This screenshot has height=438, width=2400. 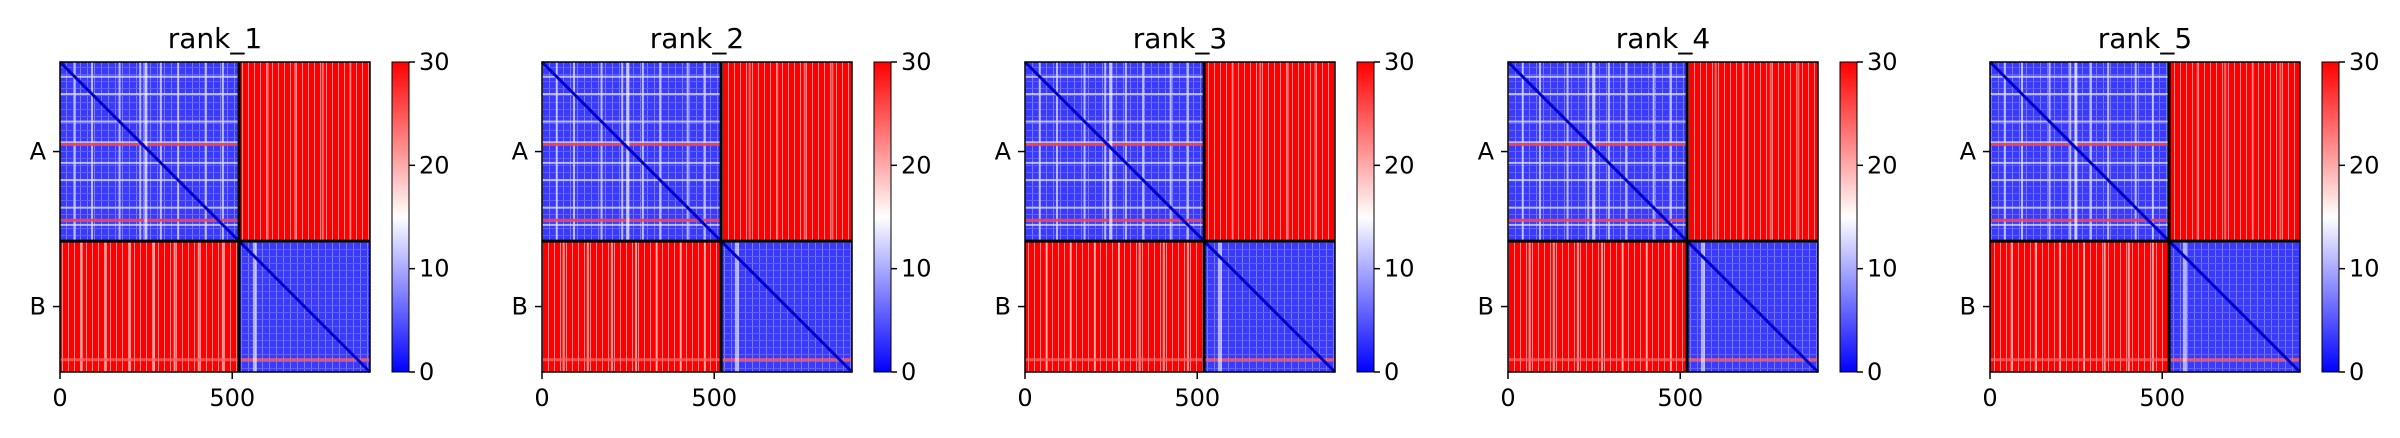 What do you see at coordinates (215, 38) in the screenshot?
I see `panel-title: rank_1` at bounding box center [215, 38].